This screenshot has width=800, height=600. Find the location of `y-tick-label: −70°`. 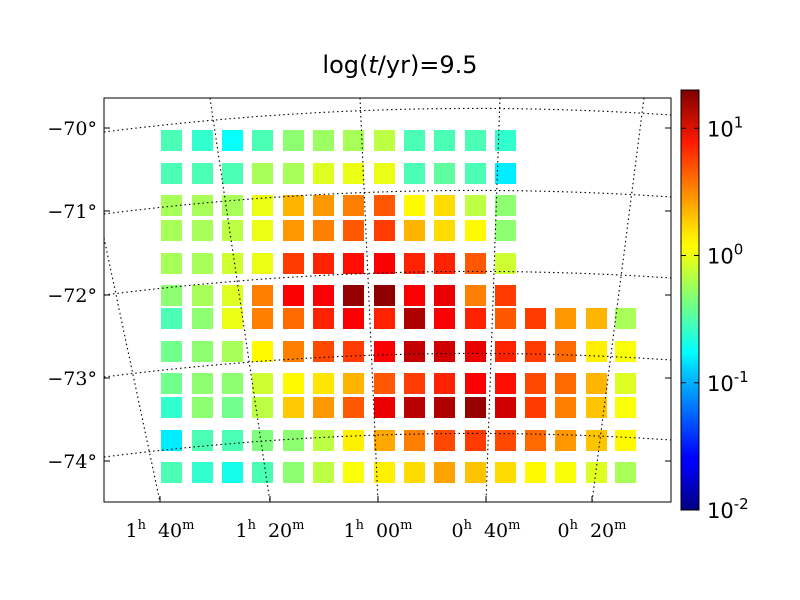

y-tick-label: −70° is located at coordinates (72, 129).